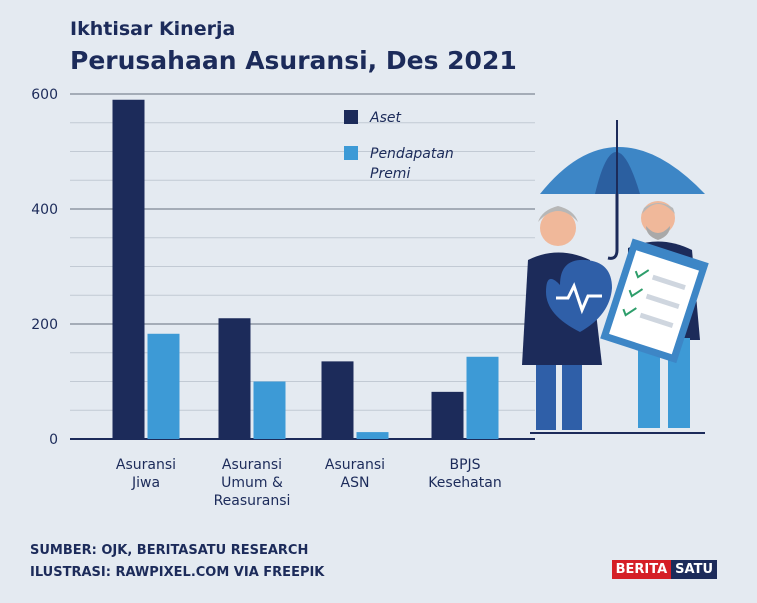  I want to click on source-note: SUMBER: OJK, BERITASATU RESEARCH, so click(169, 550).